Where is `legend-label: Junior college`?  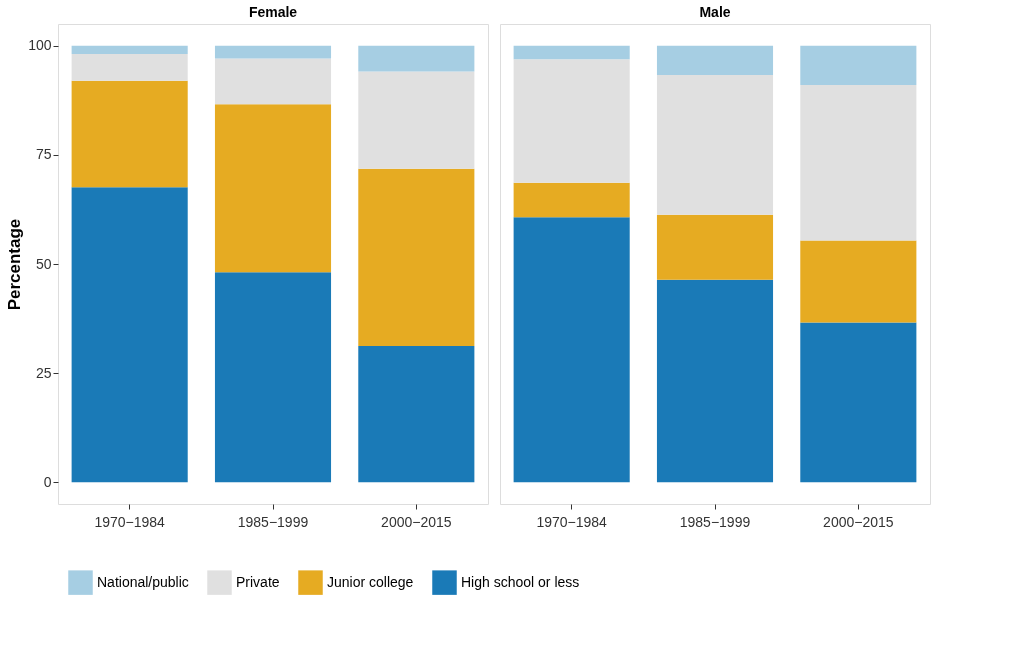 legend-label: Junior college is located at coordinates (370, 581).